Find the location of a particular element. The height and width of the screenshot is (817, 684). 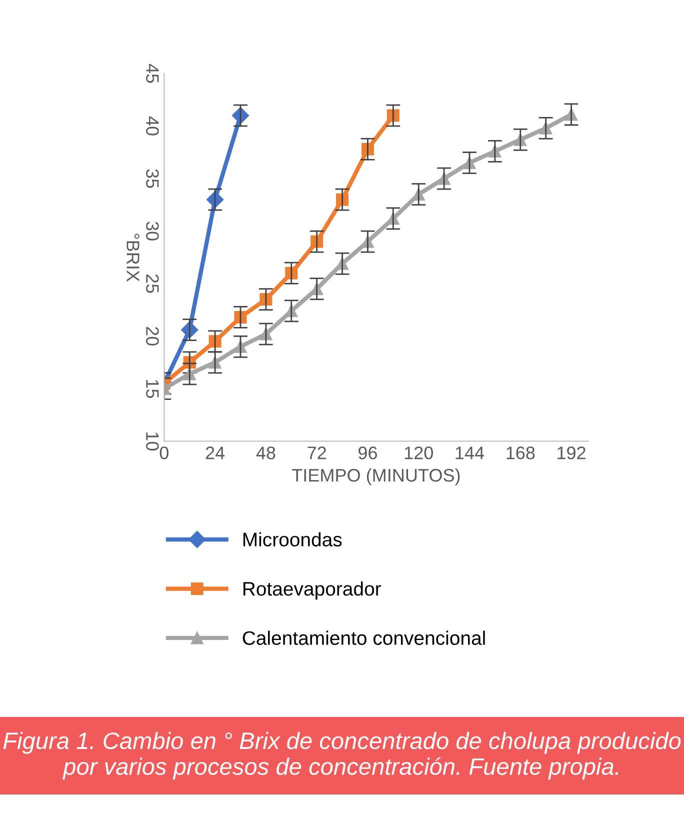

x-tick-label: 0 is located at coordinates (164, 453).